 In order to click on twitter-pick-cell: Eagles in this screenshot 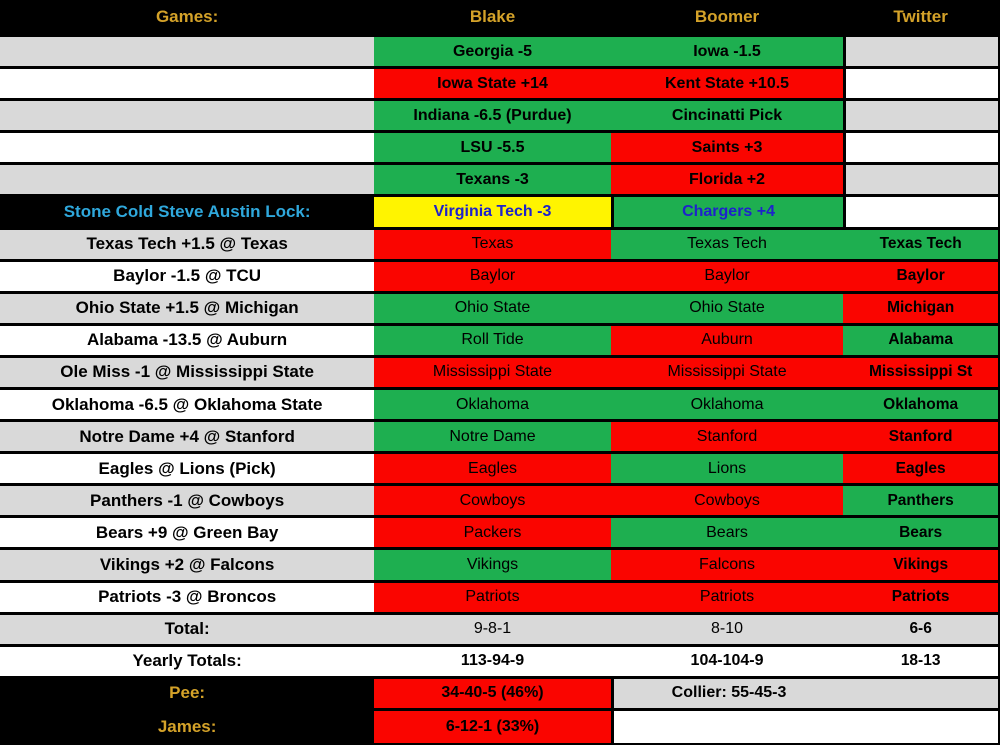, I will do `click(920, 469)`.